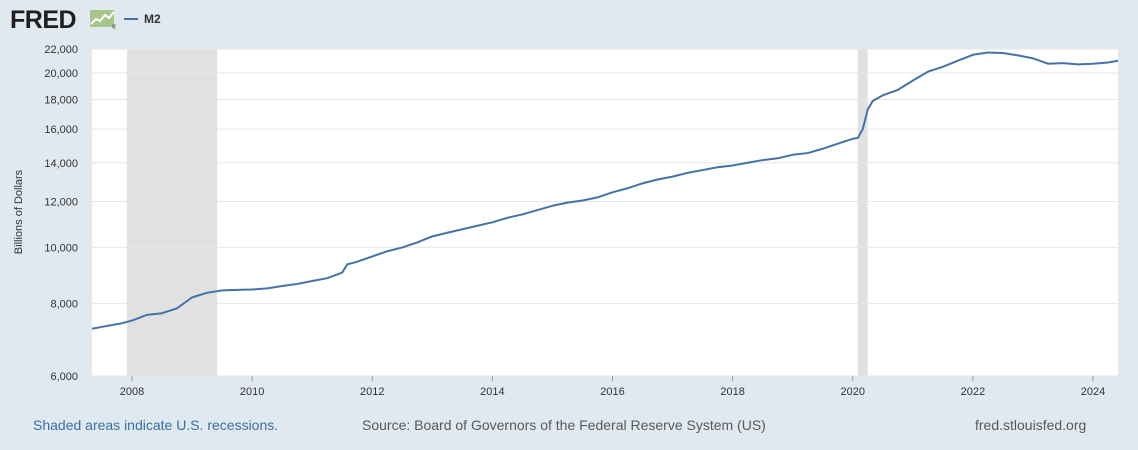 This screenshot has width=1138, height=450. I want to click on site-url-text: fred.stlouisfed.org, so click(1031, 425).